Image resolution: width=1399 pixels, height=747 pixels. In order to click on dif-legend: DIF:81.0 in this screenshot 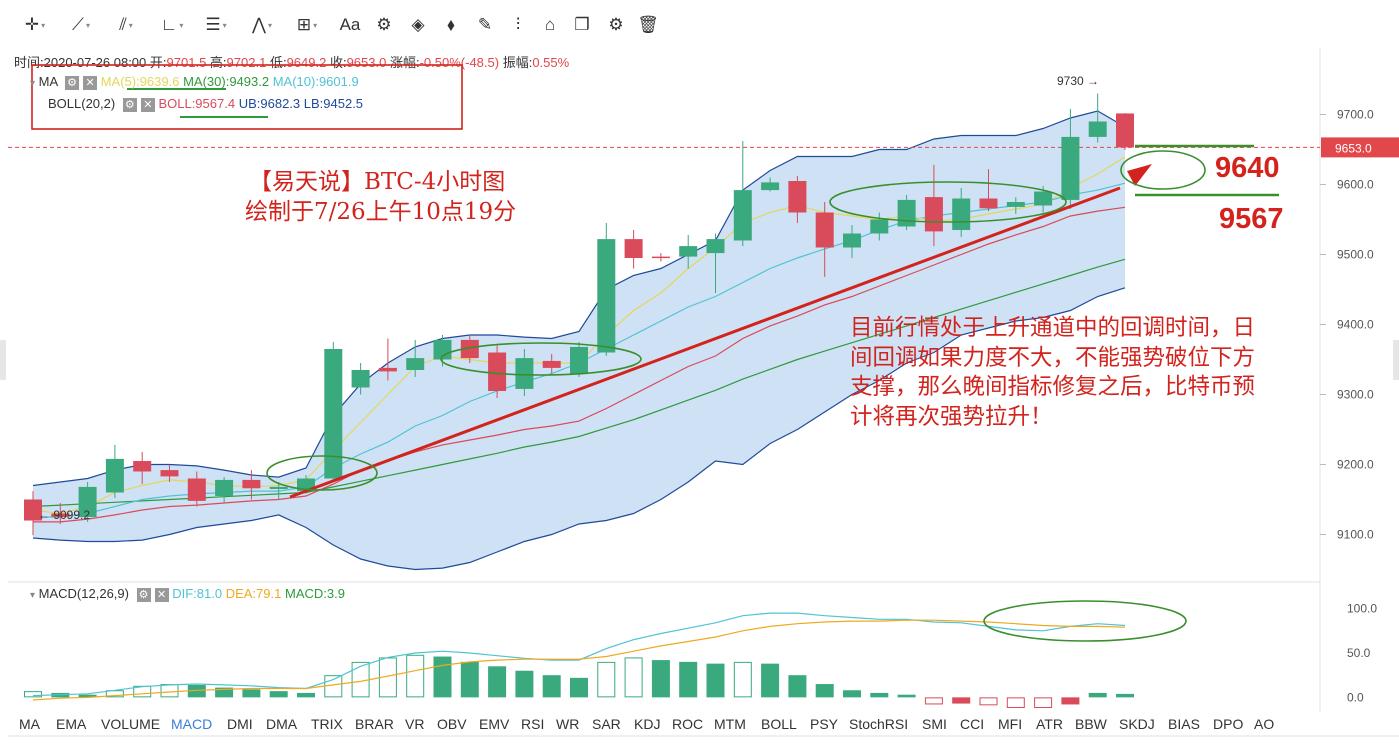, I will do `click(197, 593)`.